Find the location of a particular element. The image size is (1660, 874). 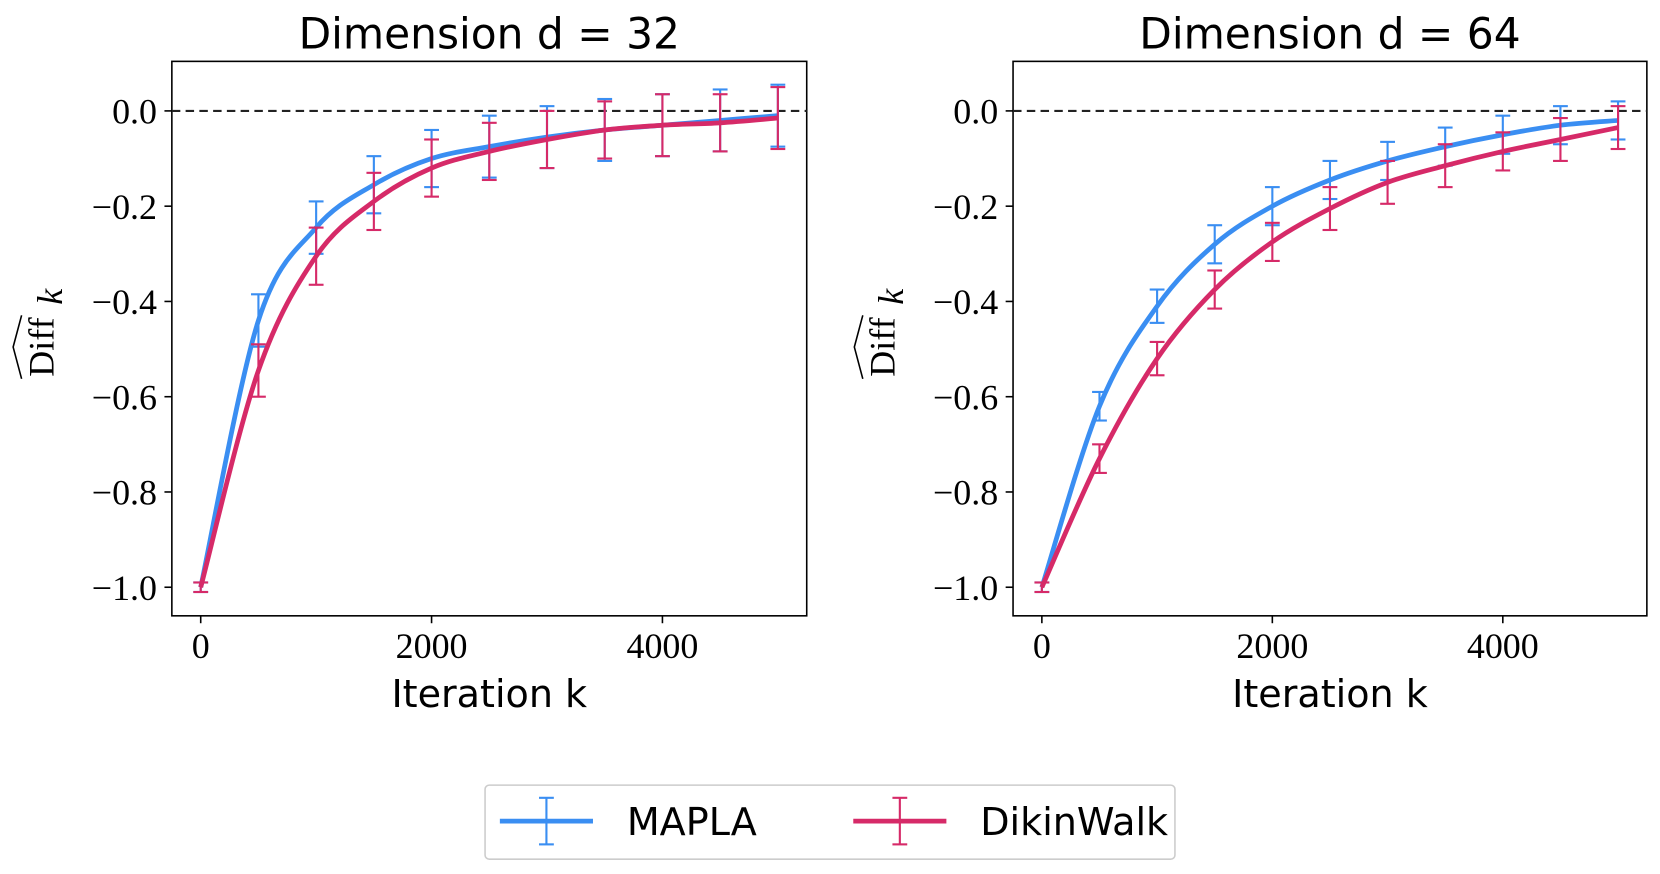

chart-title: Dimension d = 64 is located at coordinates (1329, 34).